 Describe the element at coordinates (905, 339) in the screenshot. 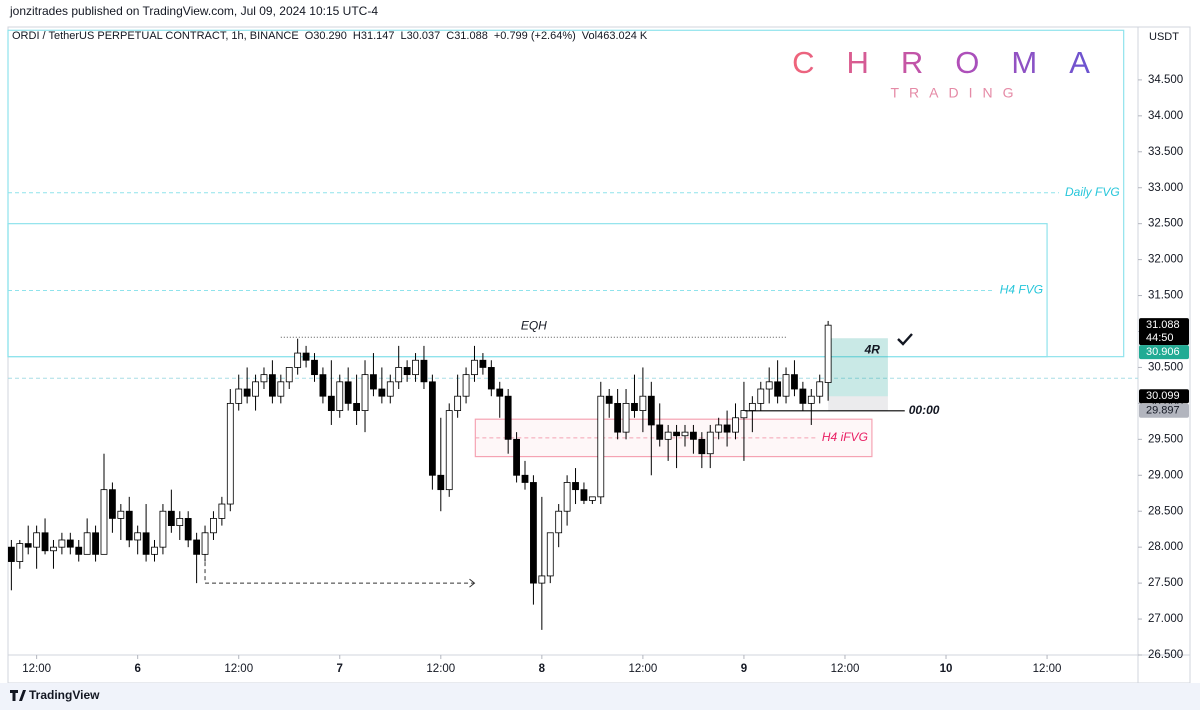

I see `checkmark` at that location.